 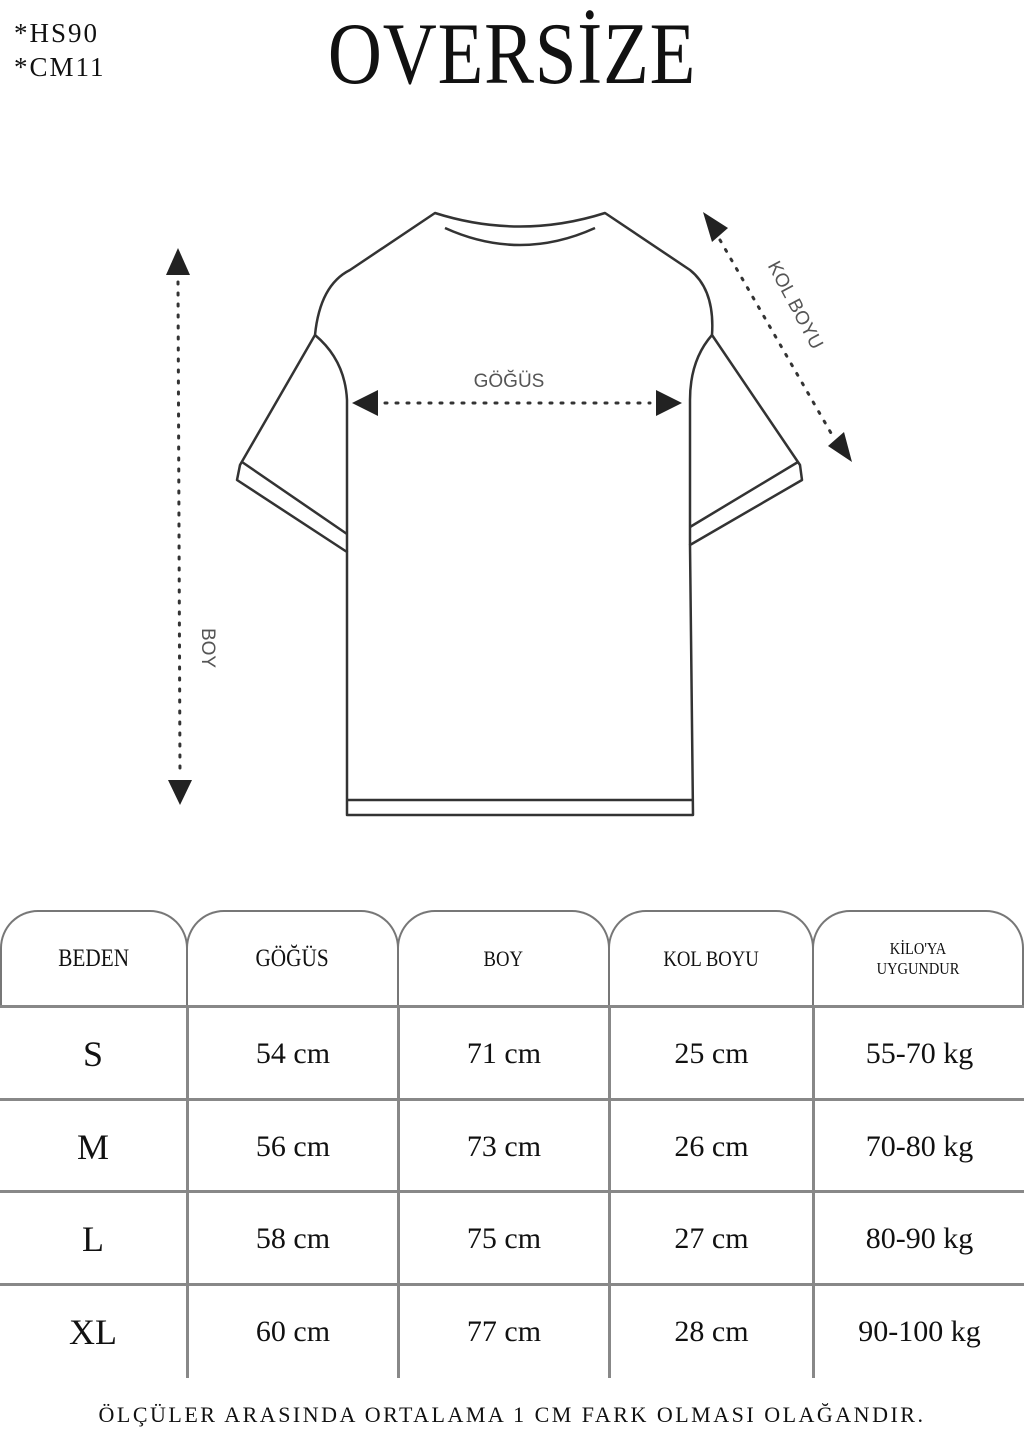 I want to click on left-cuff, so click(x=294, y=498).